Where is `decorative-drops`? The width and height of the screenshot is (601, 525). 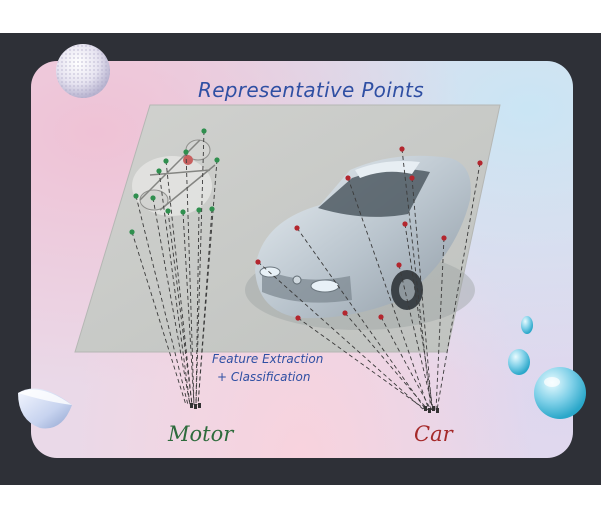
decorative-drops is located at coordinates (547, 367).